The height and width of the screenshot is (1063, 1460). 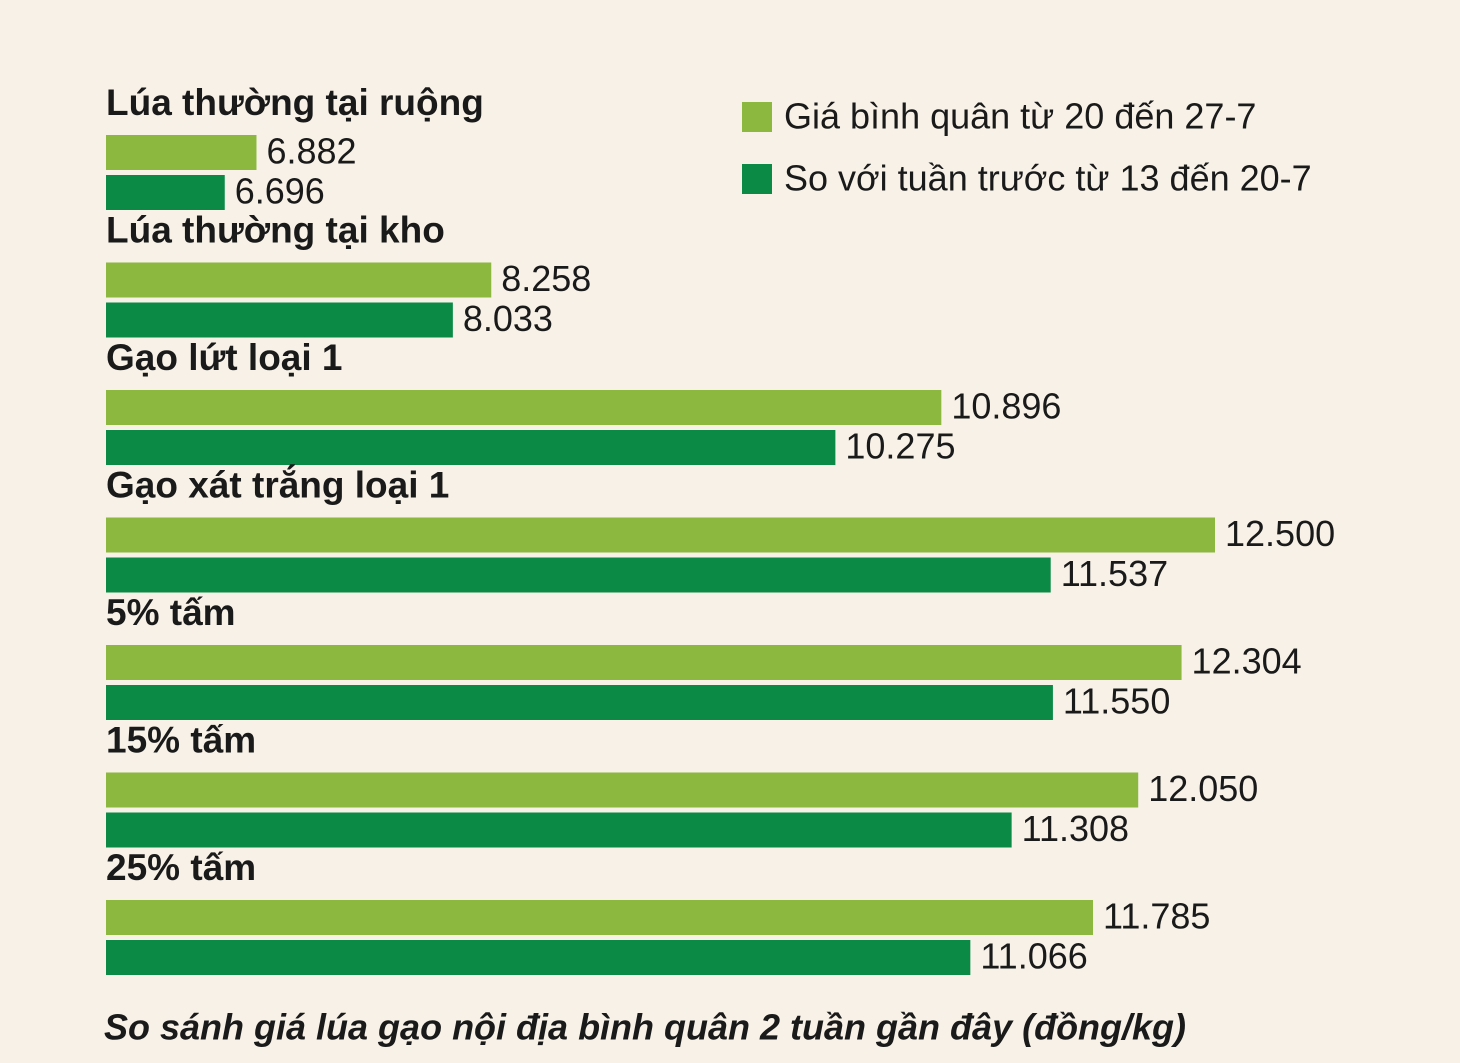 I want to click on value-label: 12.500, so click(x=1280, y=533).